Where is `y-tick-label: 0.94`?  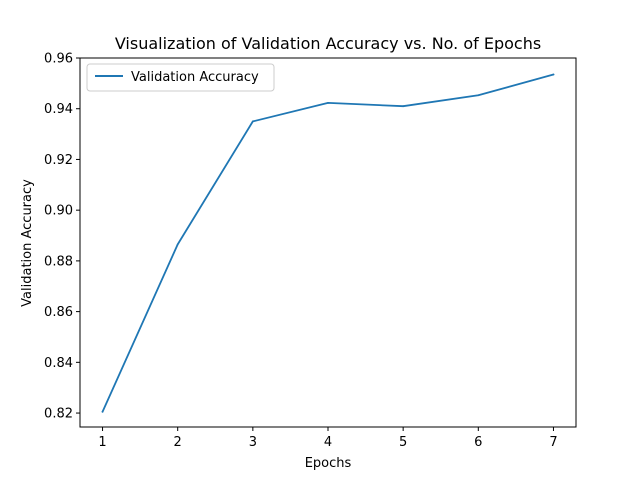
y-tick-label: 0.94 is located at coordinates (58, 109).